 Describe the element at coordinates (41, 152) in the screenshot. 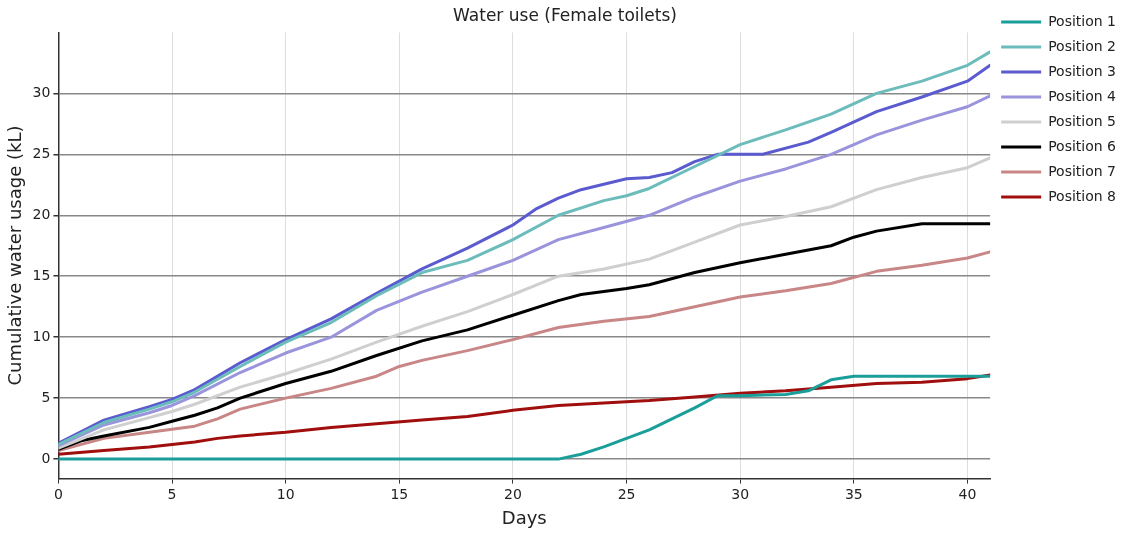

I see `y-tick-label: 25` at that location.